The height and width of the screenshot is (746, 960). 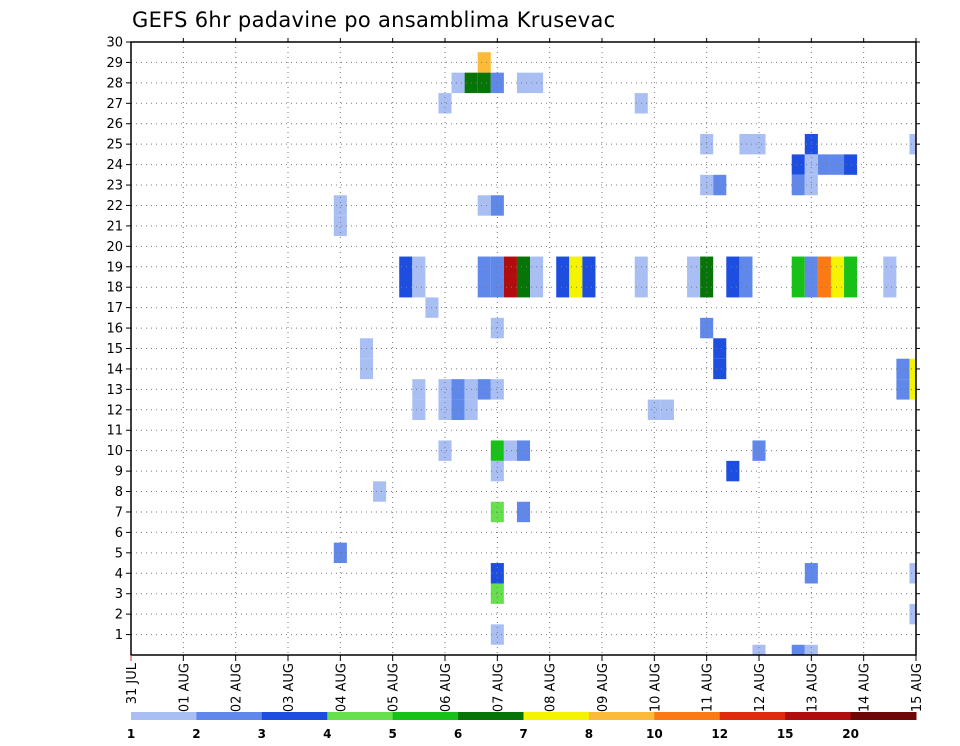 I want to click on y-tick-label: 22, so click(x=114, y=206).